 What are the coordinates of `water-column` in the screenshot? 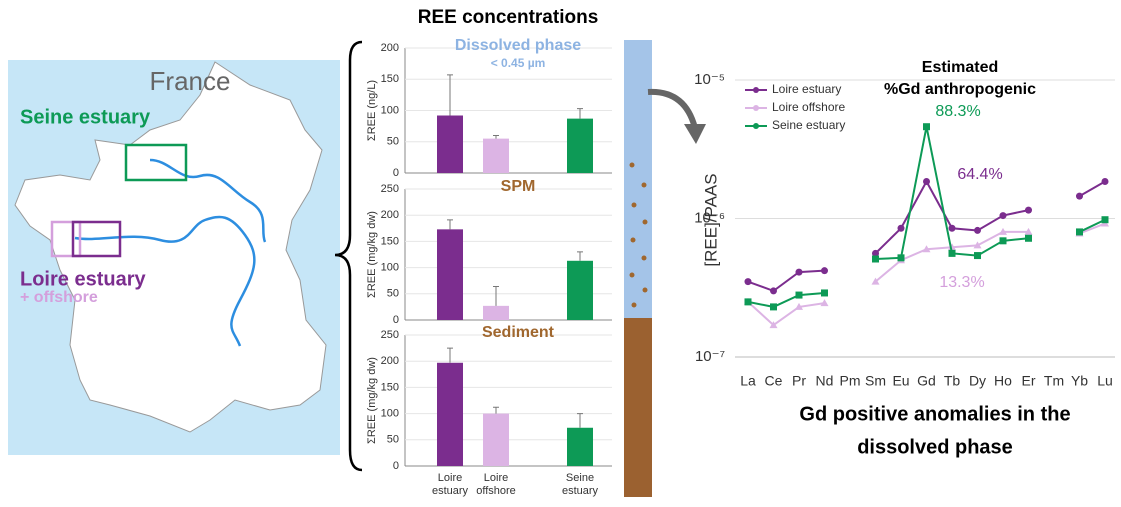 It's located at (638, 179).